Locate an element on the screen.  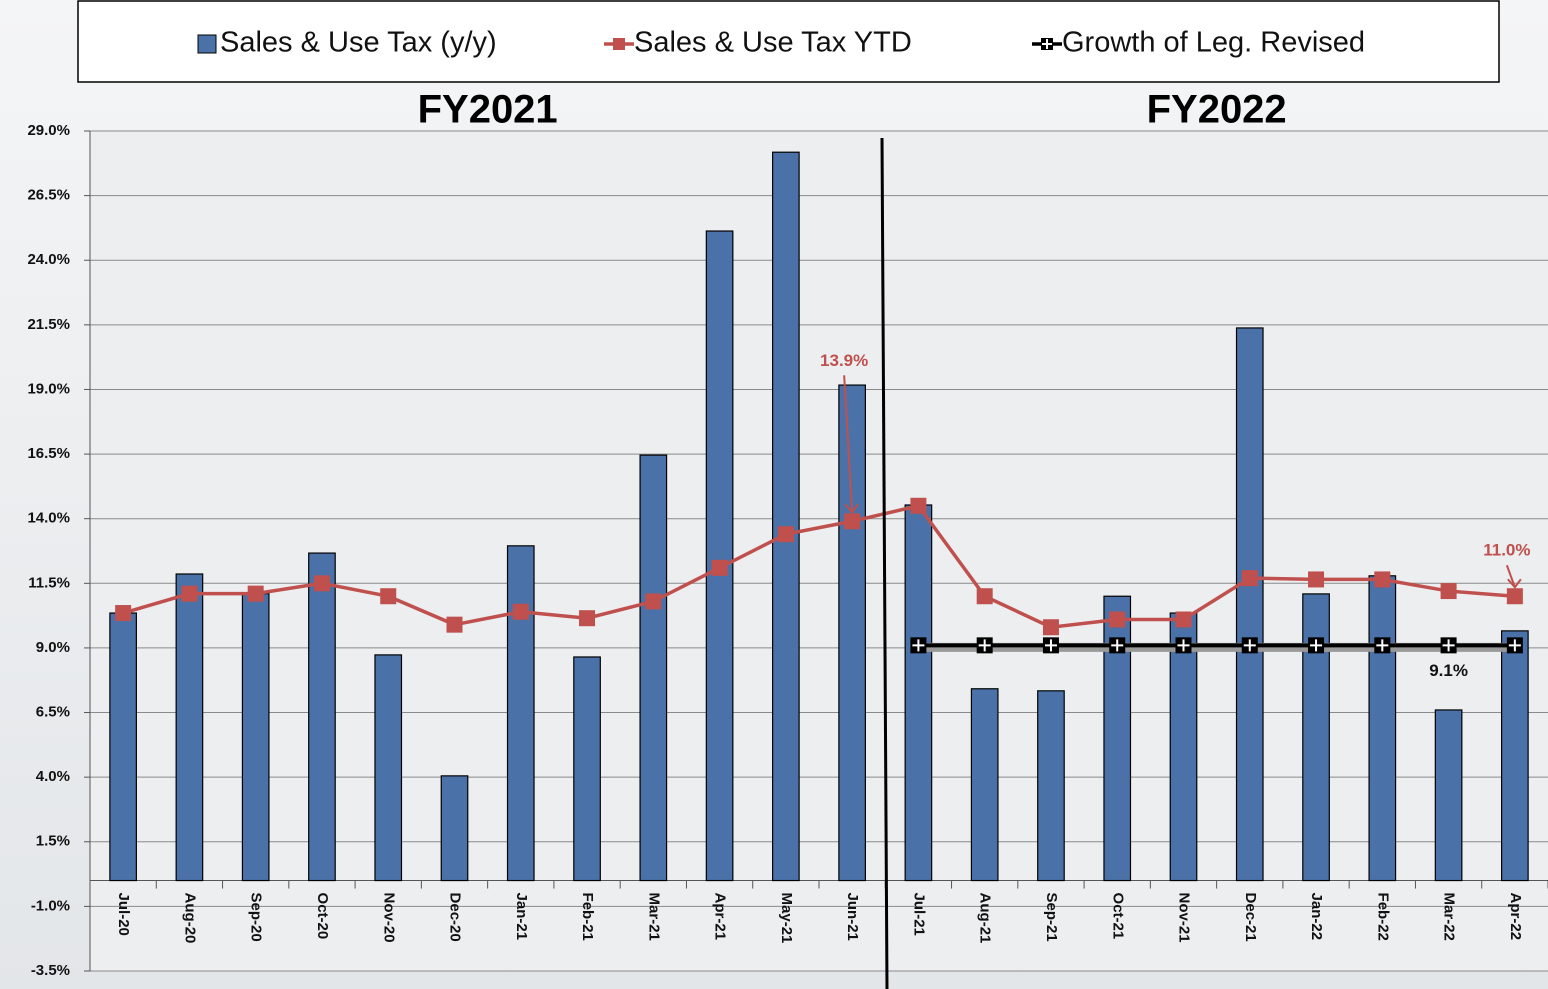
x-tick-label: Jul-20 is located at coordinates (123, 914).